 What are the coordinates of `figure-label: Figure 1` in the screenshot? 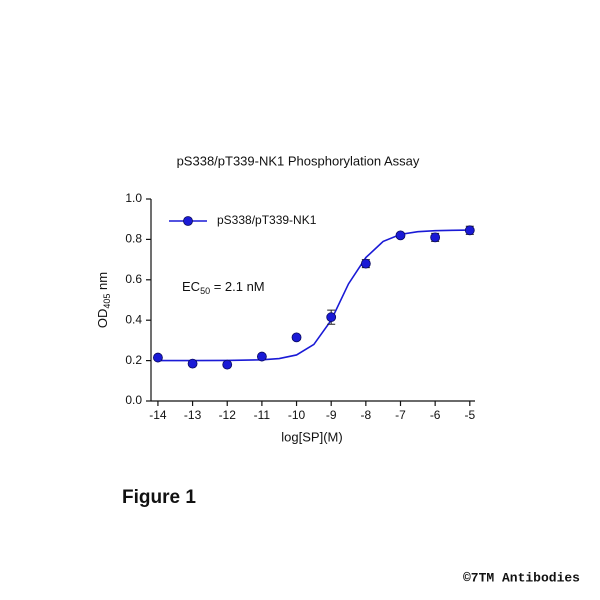 It's located at (159, 497).